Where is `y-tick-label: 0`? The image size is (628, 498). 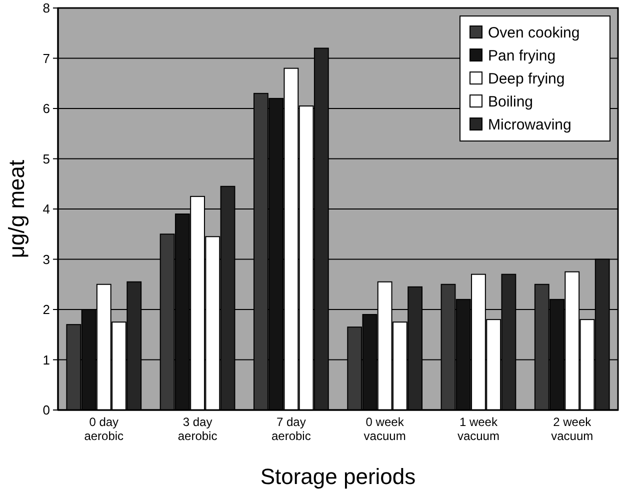
y-tick-label: 0 is located at coordinates (46, 410).